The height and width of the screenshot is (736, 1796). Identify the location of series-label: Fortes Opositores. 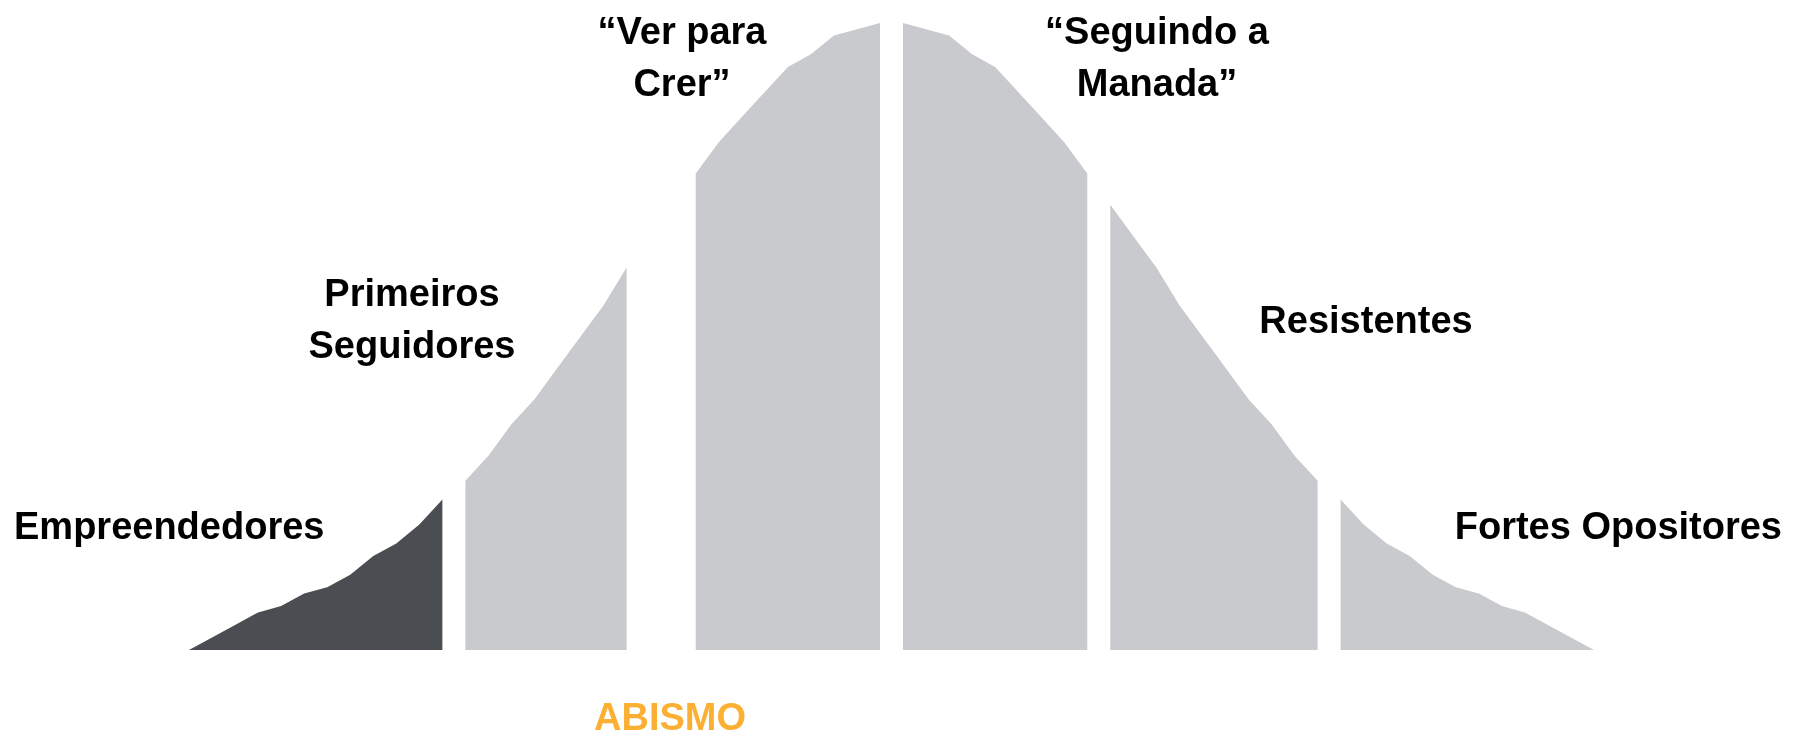
(1618, 526).